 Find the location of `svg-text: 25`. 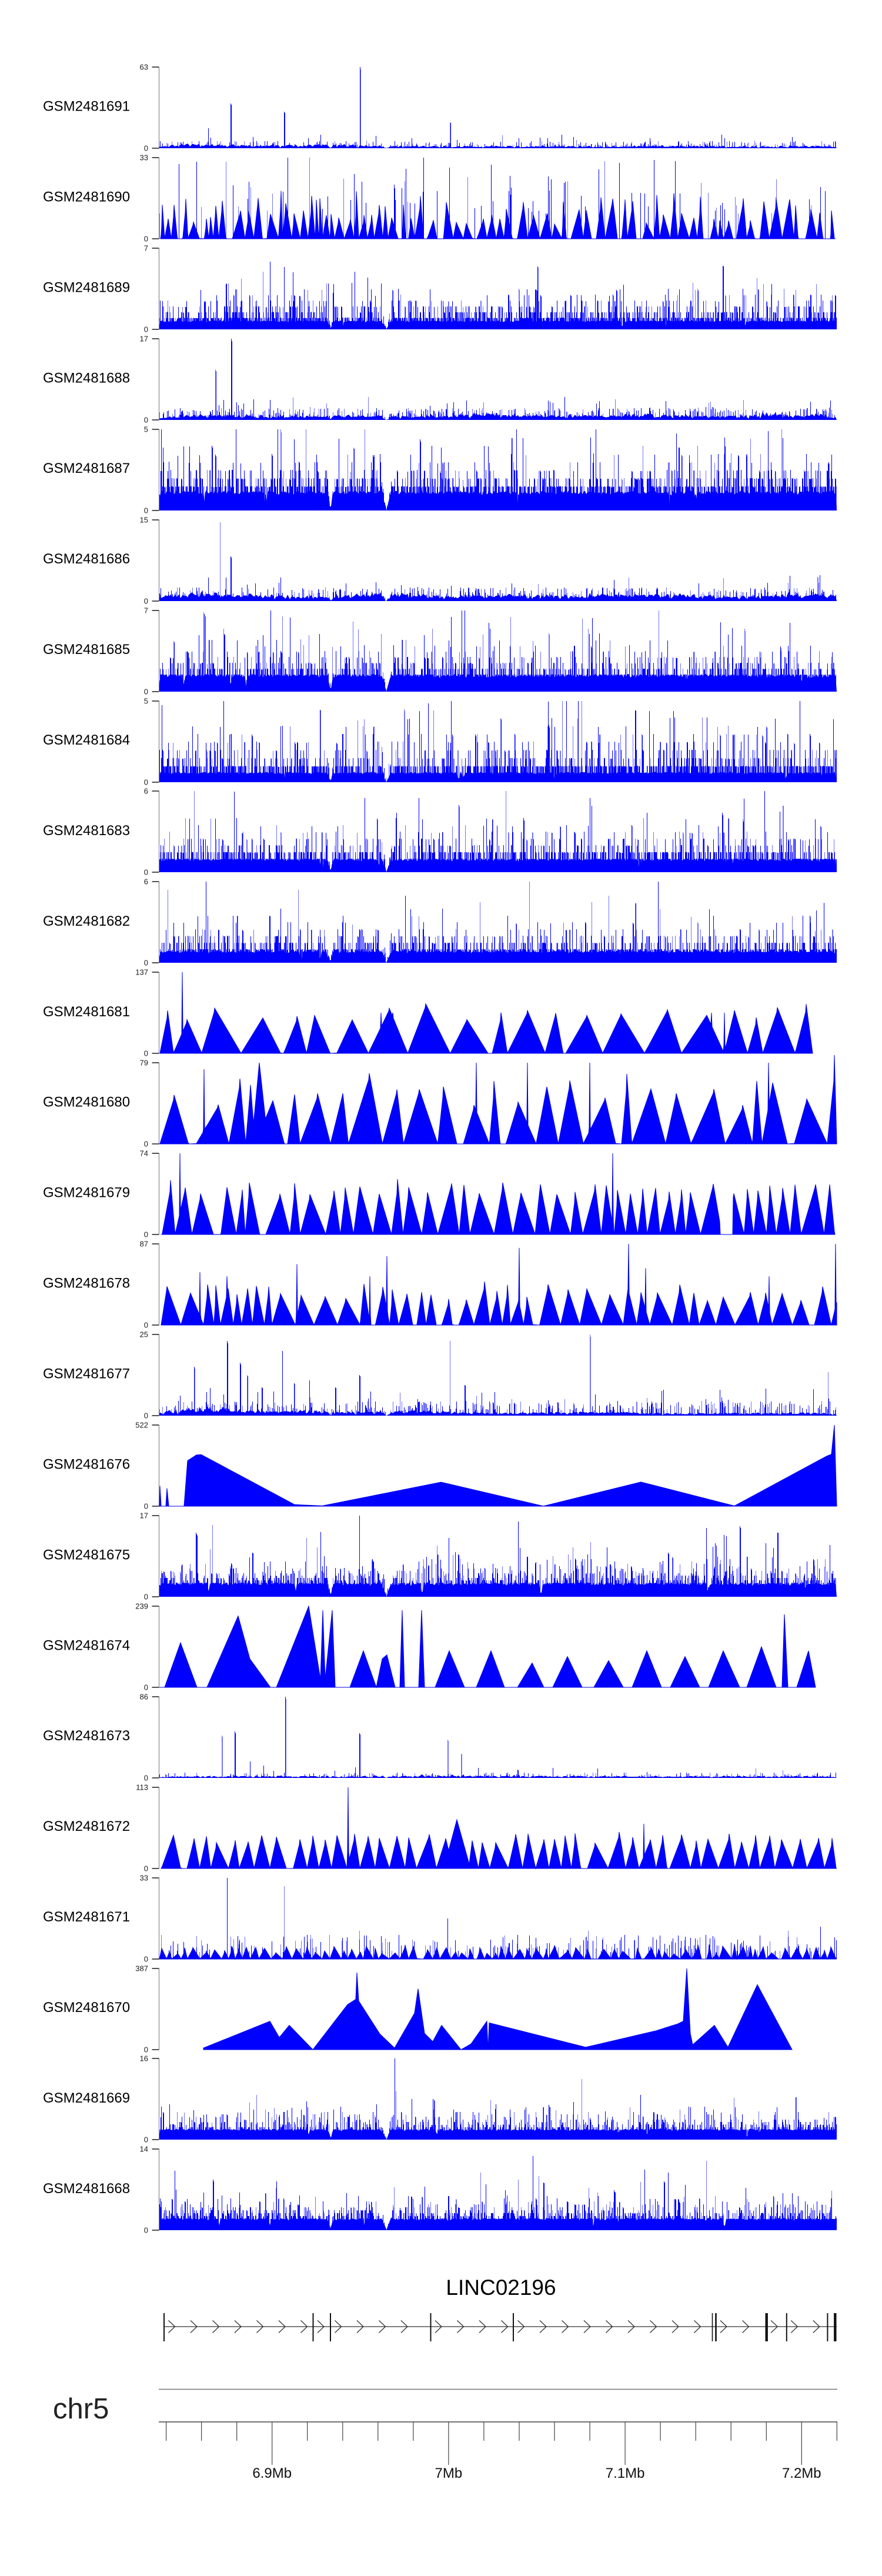

svg-text: 25 is located at coordinates (144, 1334).